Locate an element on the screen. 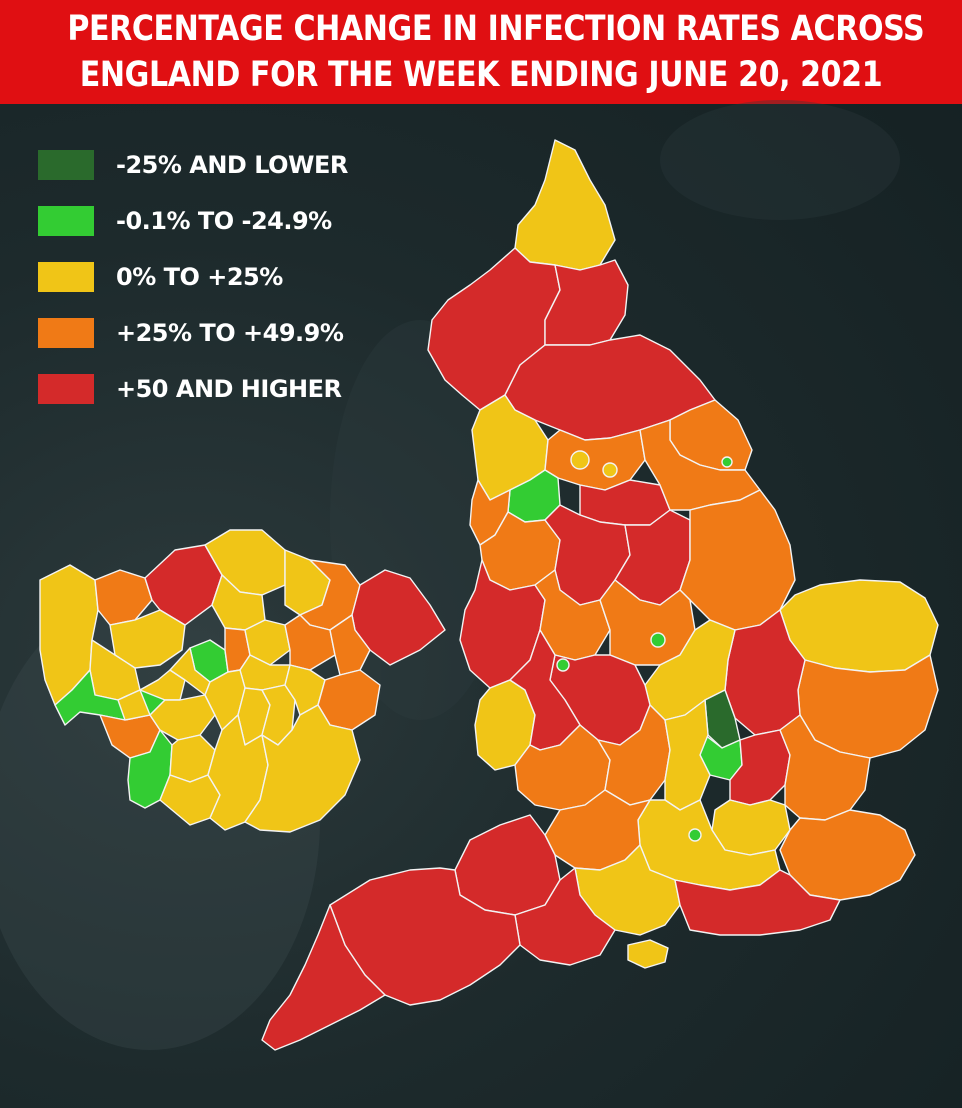 The height and width of the screenshot is (1108, 962). borough-harrow is located at coordinates (123, 597).